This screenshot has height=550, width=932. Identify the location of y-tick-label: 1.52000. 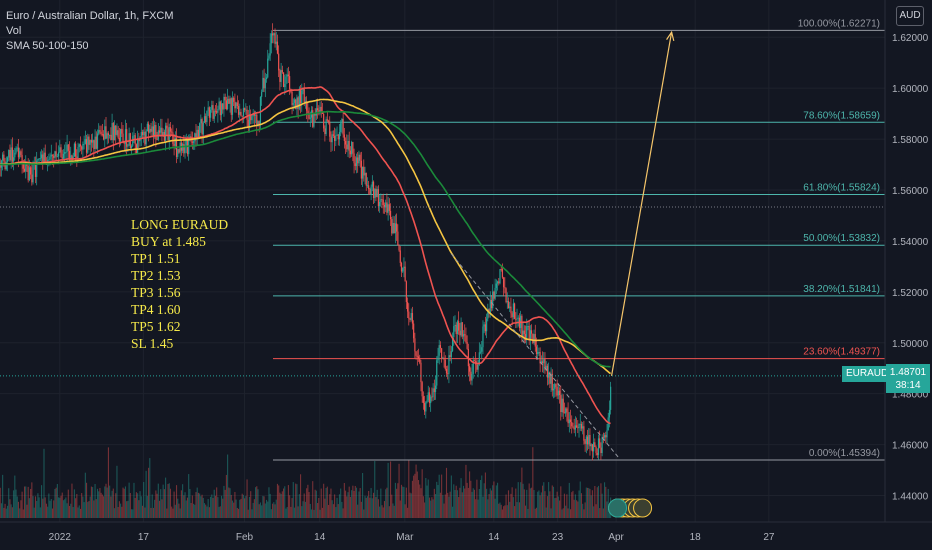
(910, 293).